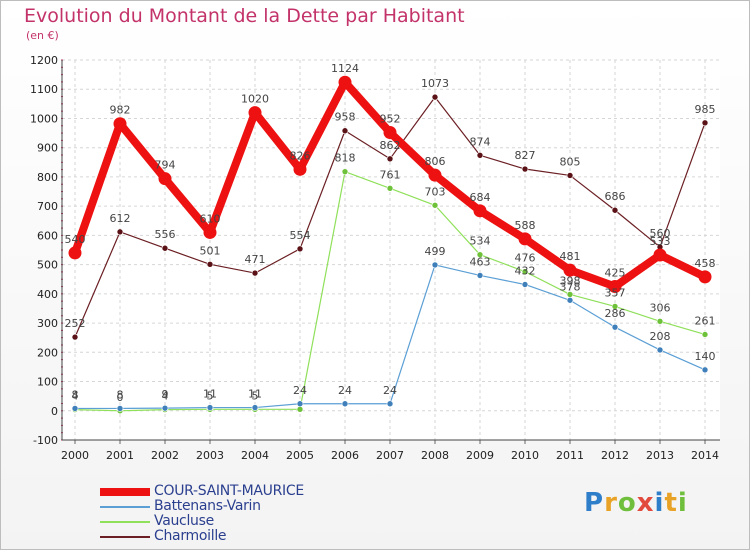 The image size is (750, 550). I want to click on data-label: 357, so click(615, 292).